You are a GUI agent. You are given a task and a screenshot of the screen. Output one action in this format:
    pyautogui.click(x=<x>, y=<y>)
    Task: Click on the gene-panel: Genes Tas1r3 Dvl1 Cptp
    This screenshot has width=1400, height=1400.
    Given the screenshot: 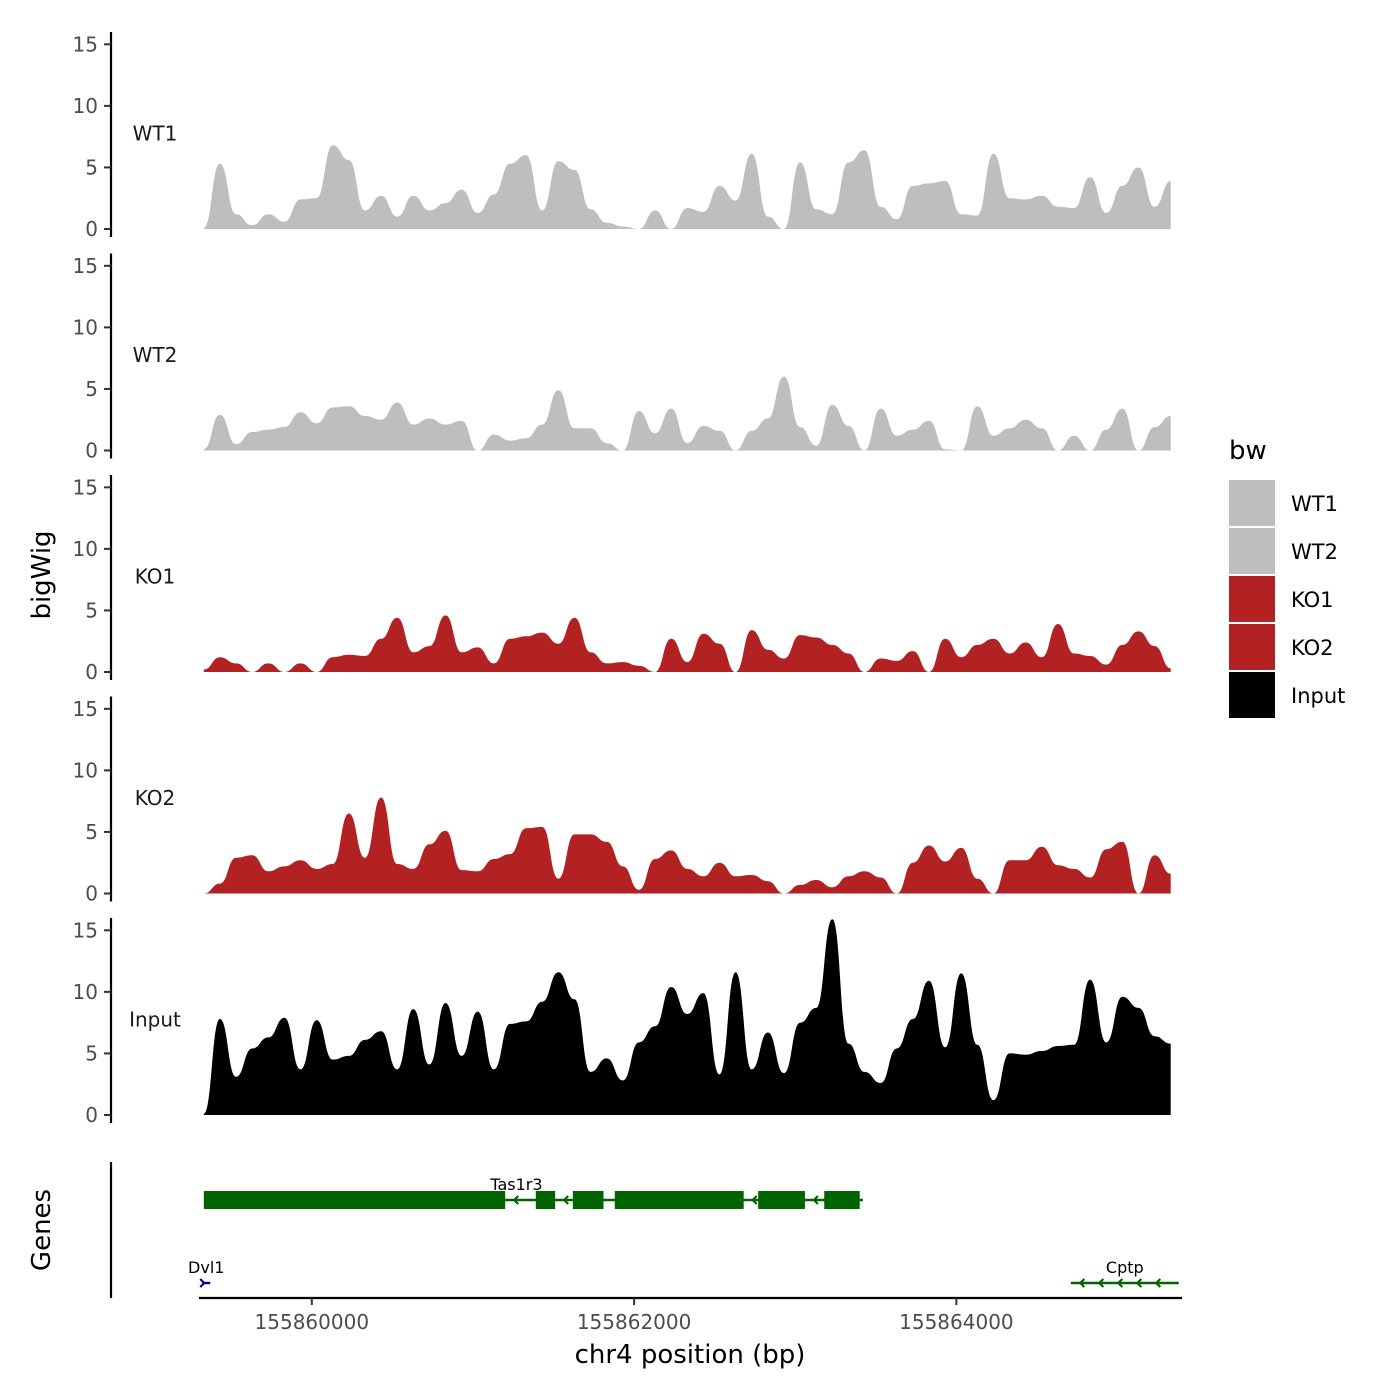 What is the action you would take?
    pyautogui.click(x=603, y=1230)
    